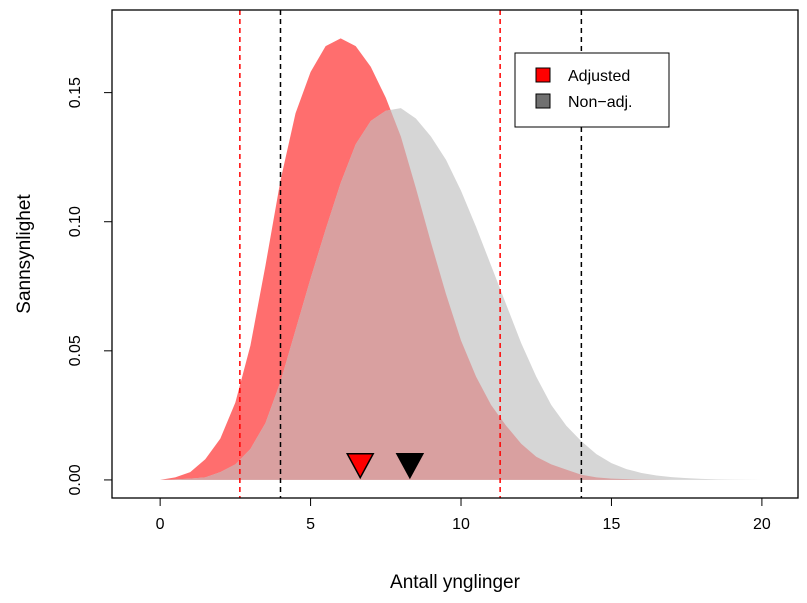 This screenshot has height=603, width=807. Describe the element at coordinates (160, 524) in the screenshot. I see `x-tick-label-0: 0` at that location.